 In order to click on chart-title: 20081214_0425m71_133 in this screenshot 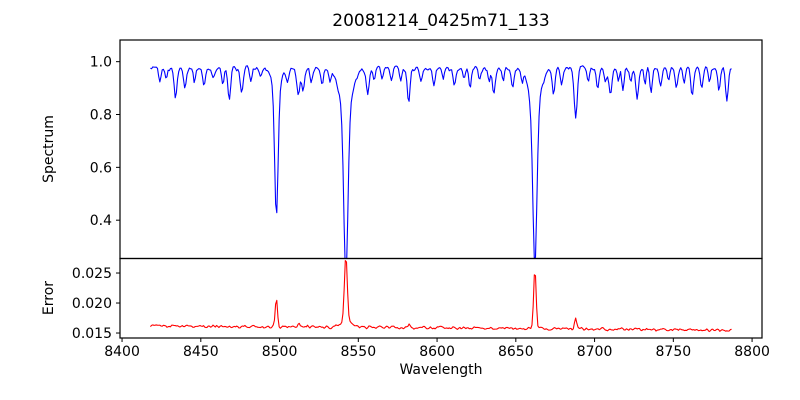, I will do `click(441, 21)`.